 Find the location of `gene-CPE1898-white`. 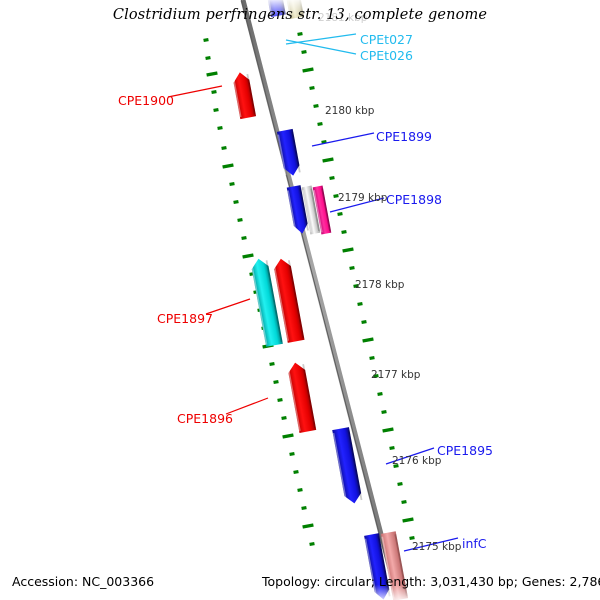

gene-CPE1898-white is located at coordinates (311, 210).